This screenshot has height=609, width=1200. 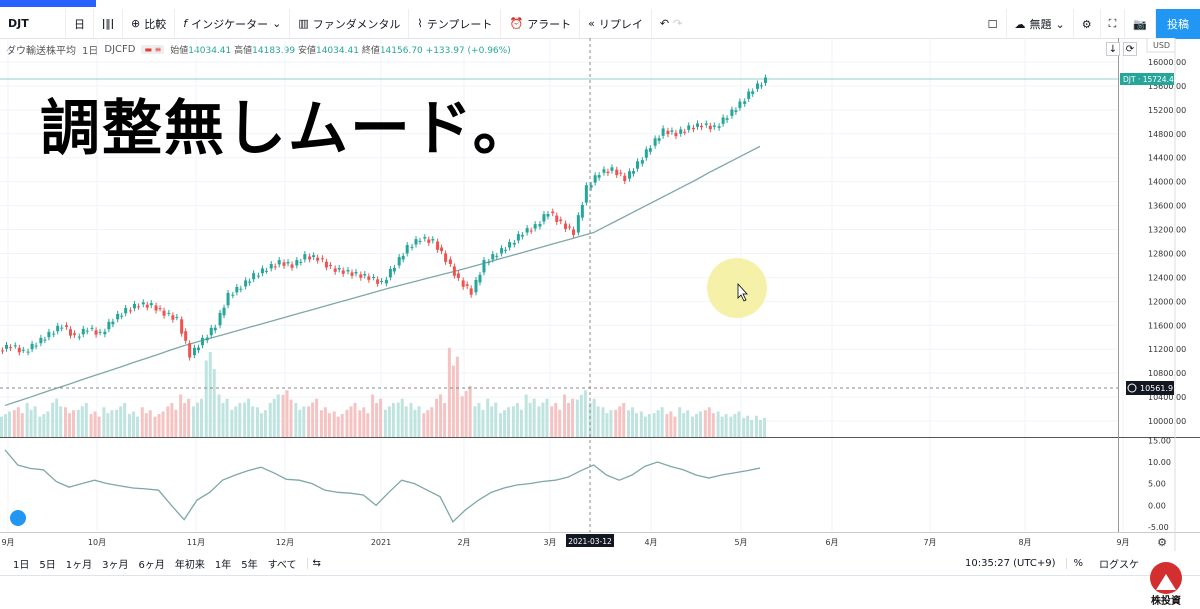 I want to click on log-scale-toggle: ログスケ, so click(x=1119, y=565).